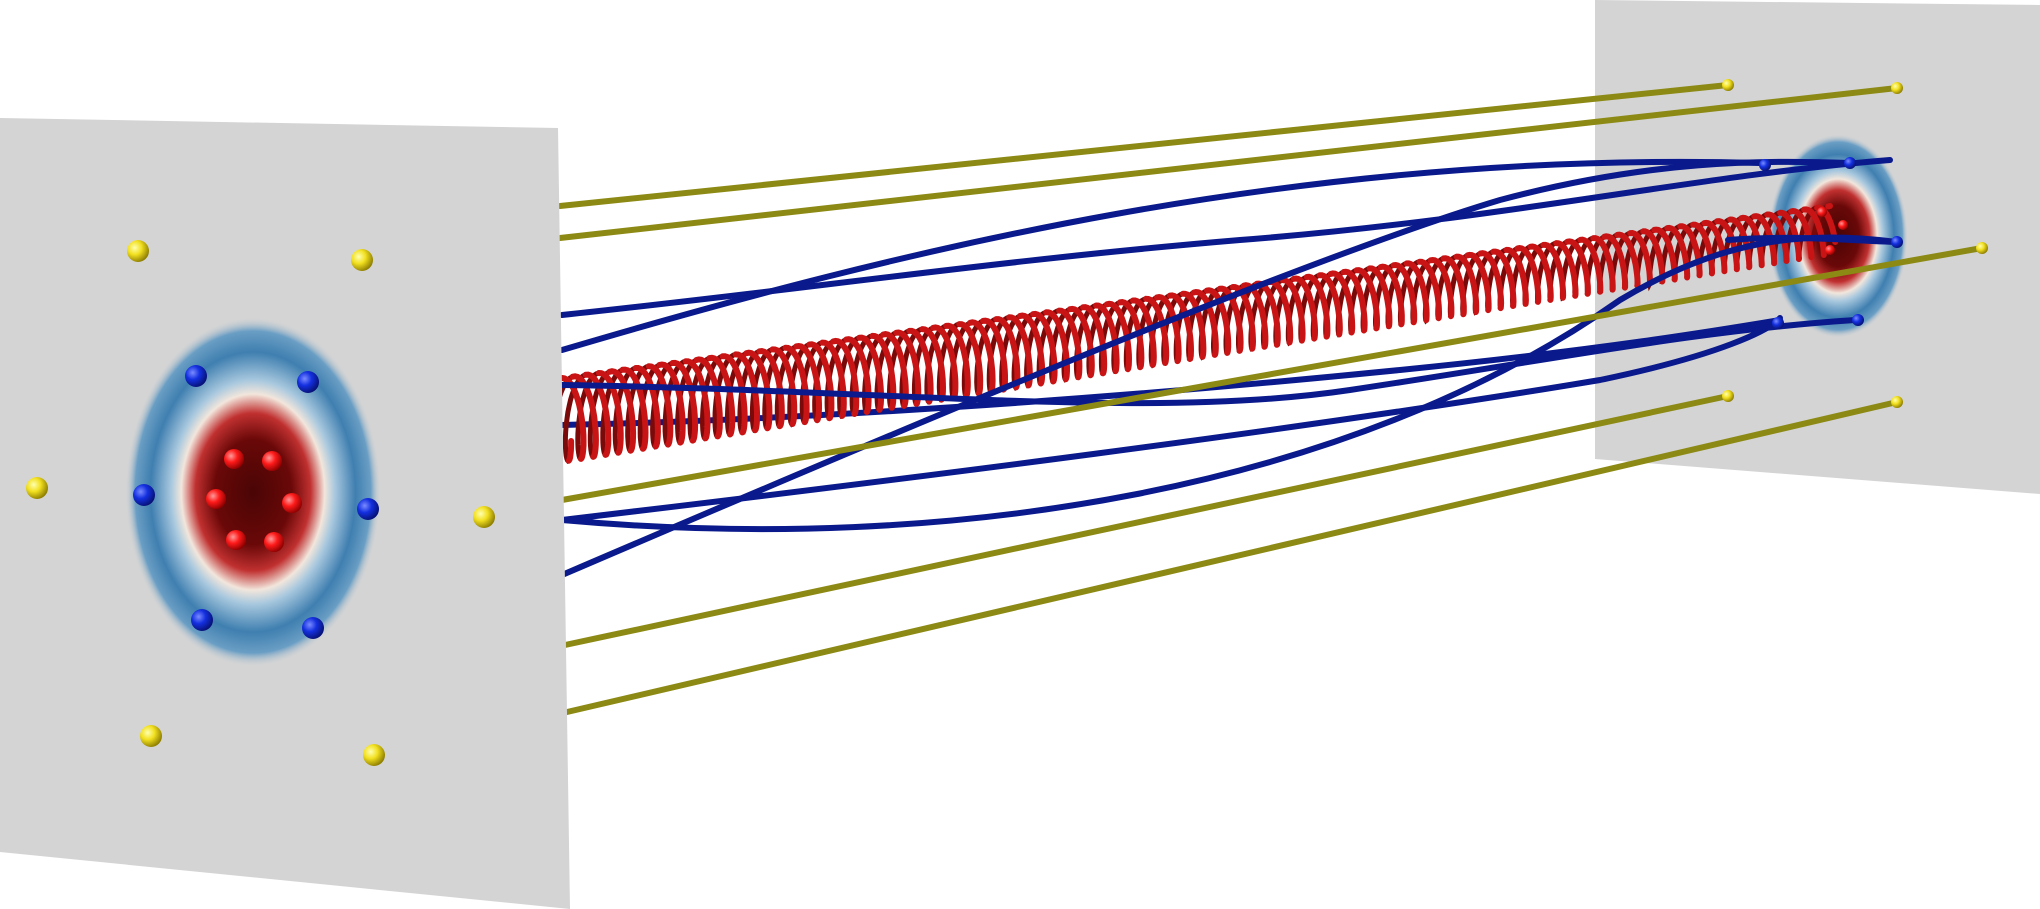 The image size is (2040, 909). I want to click on near-plane-seeds, so click(260, 503).